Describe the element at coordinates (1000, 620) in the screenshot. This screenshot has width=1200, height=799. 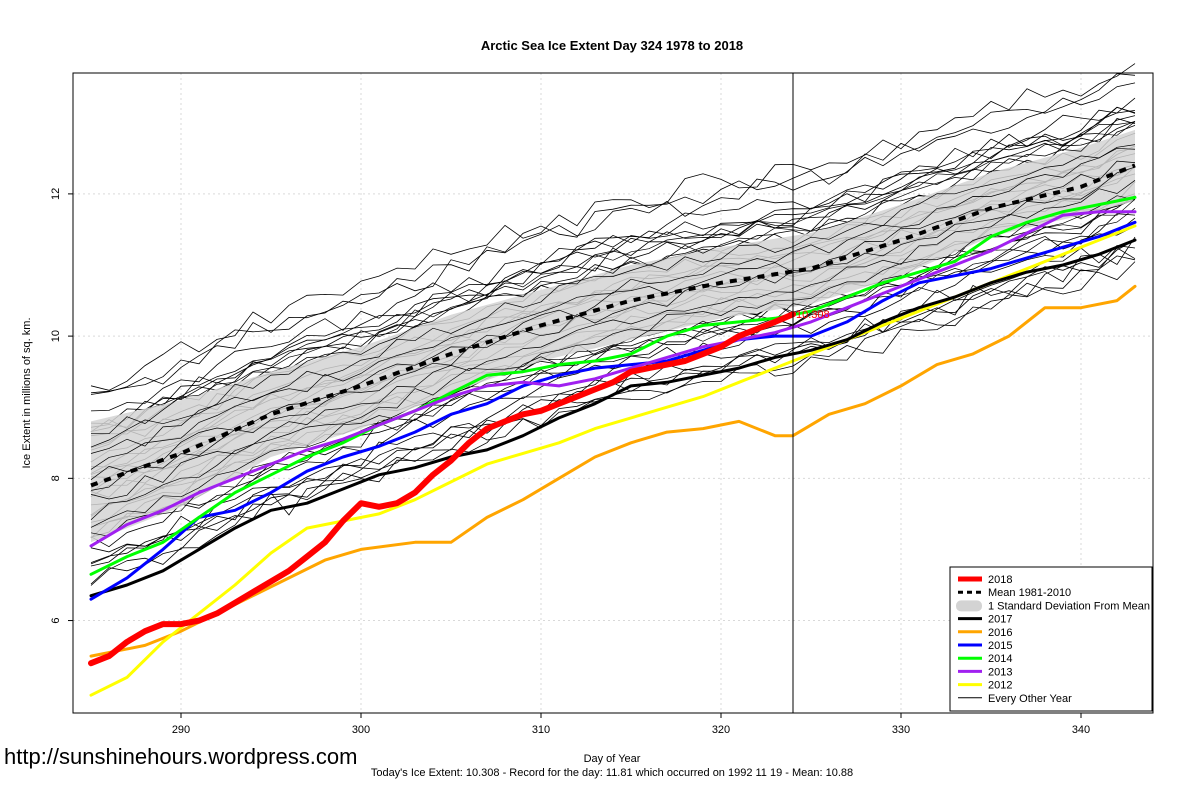
I see `legend-label: 2017` at that location.